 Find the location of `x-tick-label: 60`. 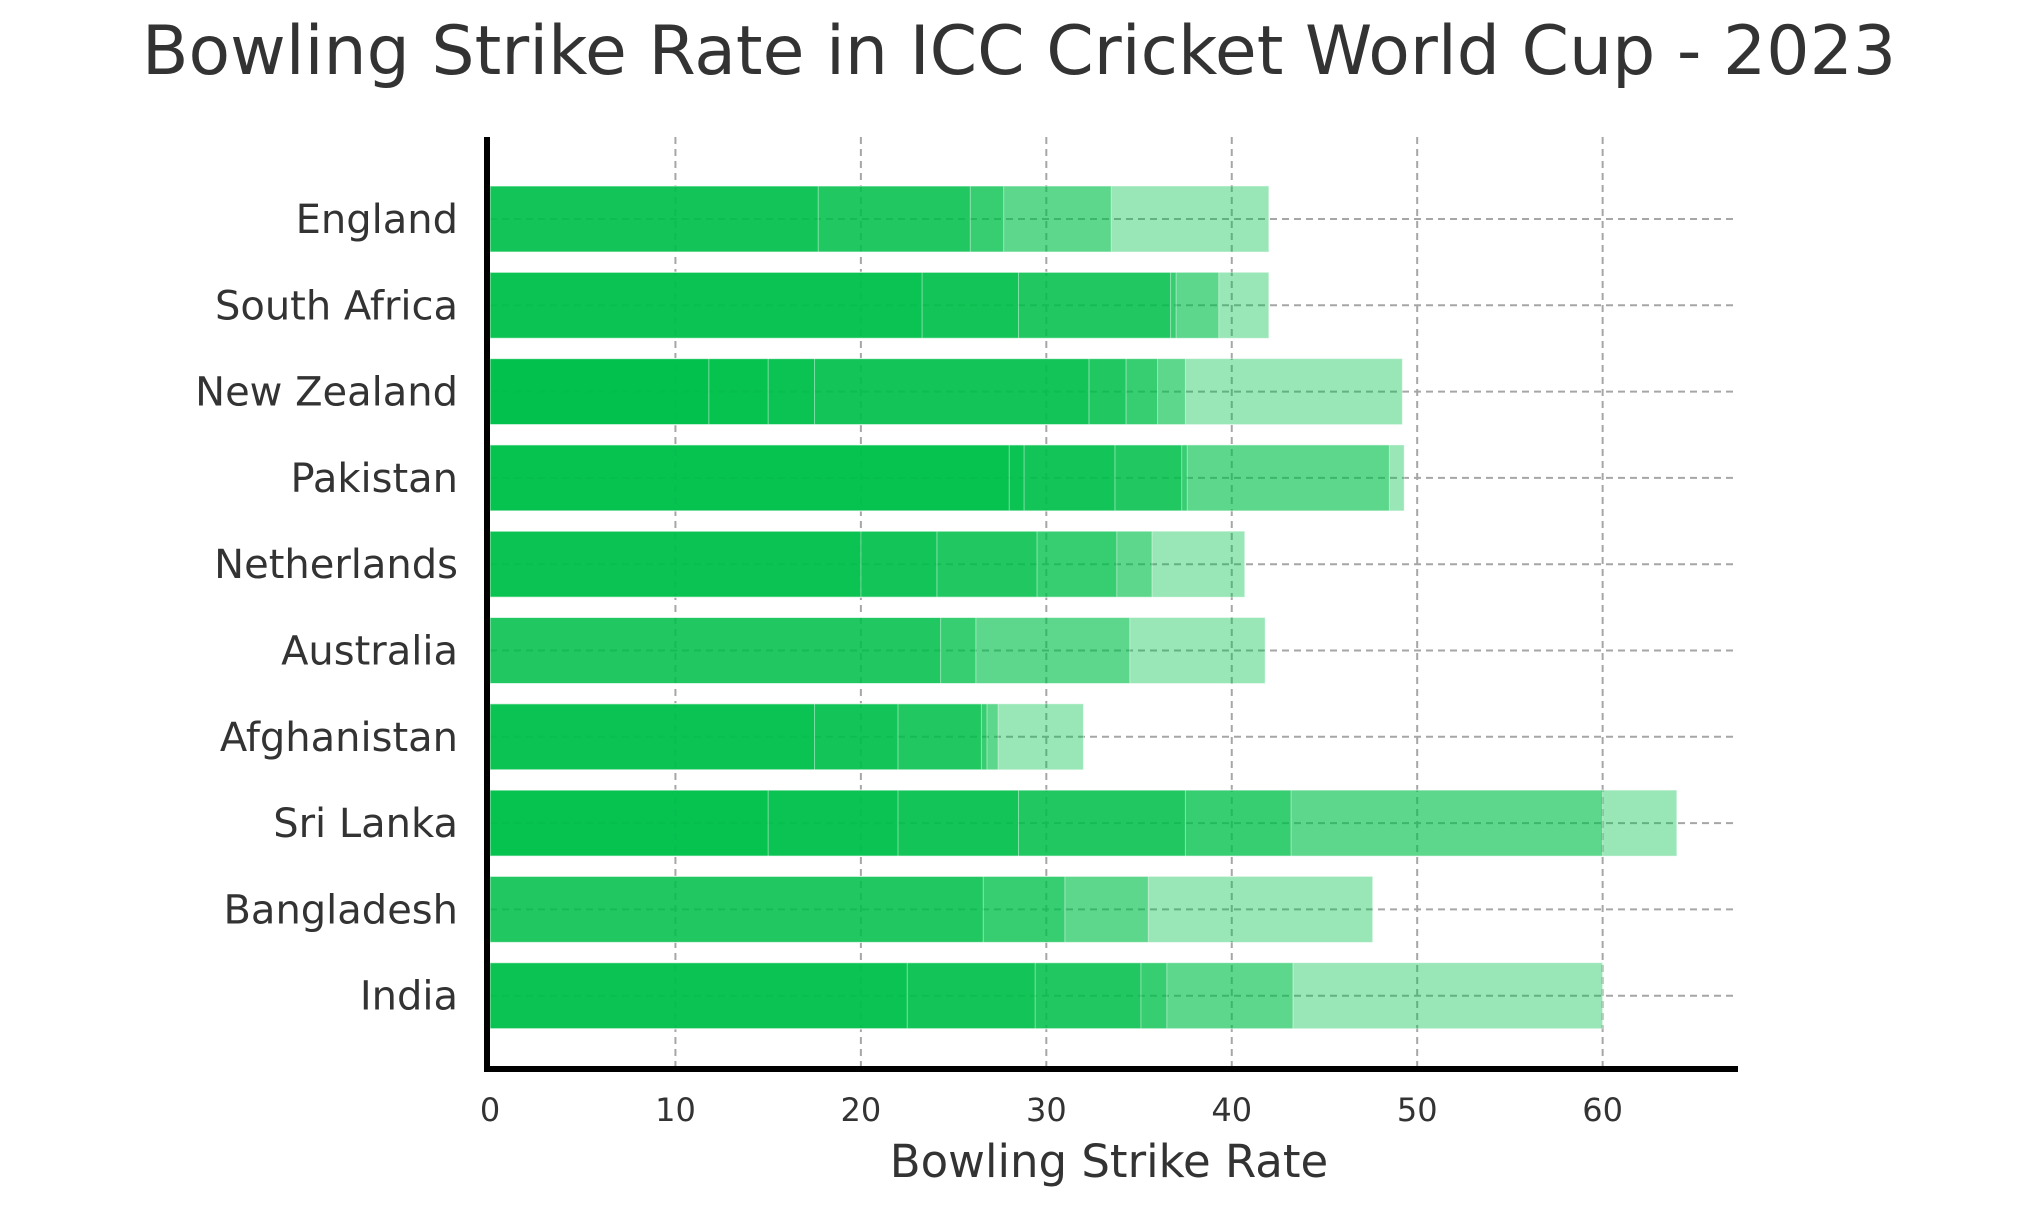

x-tick-label: 60 is located at coordinates (1602, 1110).